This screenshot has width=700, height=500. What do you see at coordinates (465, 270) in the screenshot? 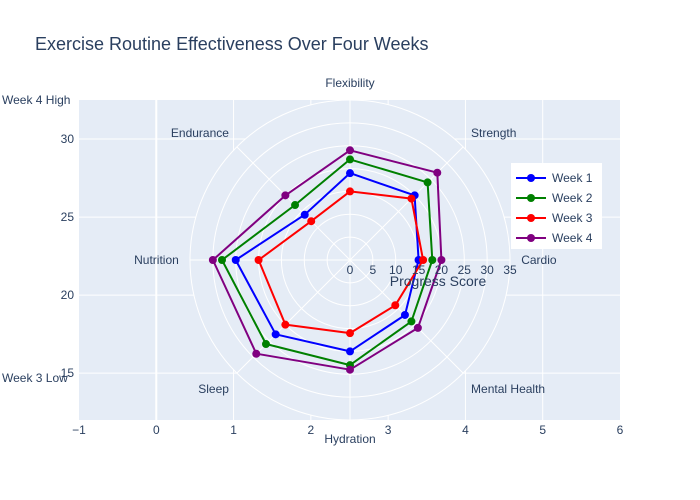
I see `radial-tick-label: 25` at bounding box center [465, 270].